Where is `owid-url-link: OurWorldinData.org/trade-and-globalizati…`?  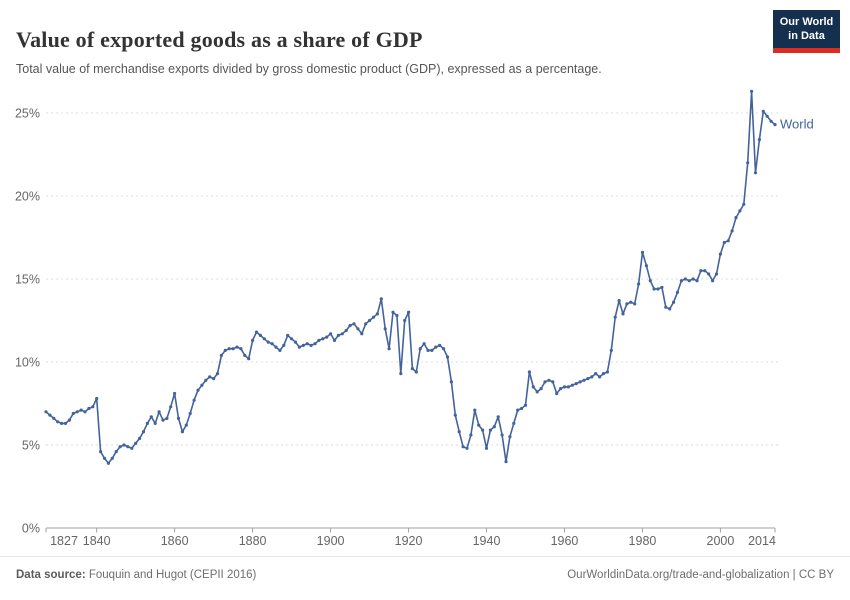
owid-url-link: OurWorldinData.org/trade-and-globalizati… is located at coordinates (700, 575).